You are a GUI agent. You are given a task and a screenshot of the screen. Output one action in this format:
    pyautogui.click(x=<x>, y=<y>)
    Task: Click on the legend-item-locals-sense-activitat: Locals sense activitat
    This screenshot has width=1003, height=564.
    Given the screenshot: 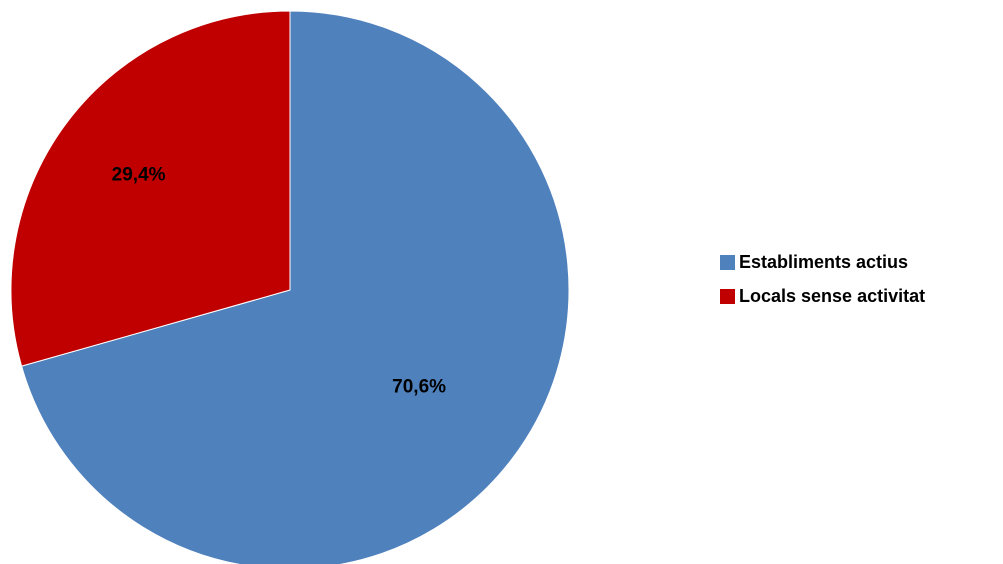 What is the action you would take?
    pyautogui.click(x=861, y=296)
    